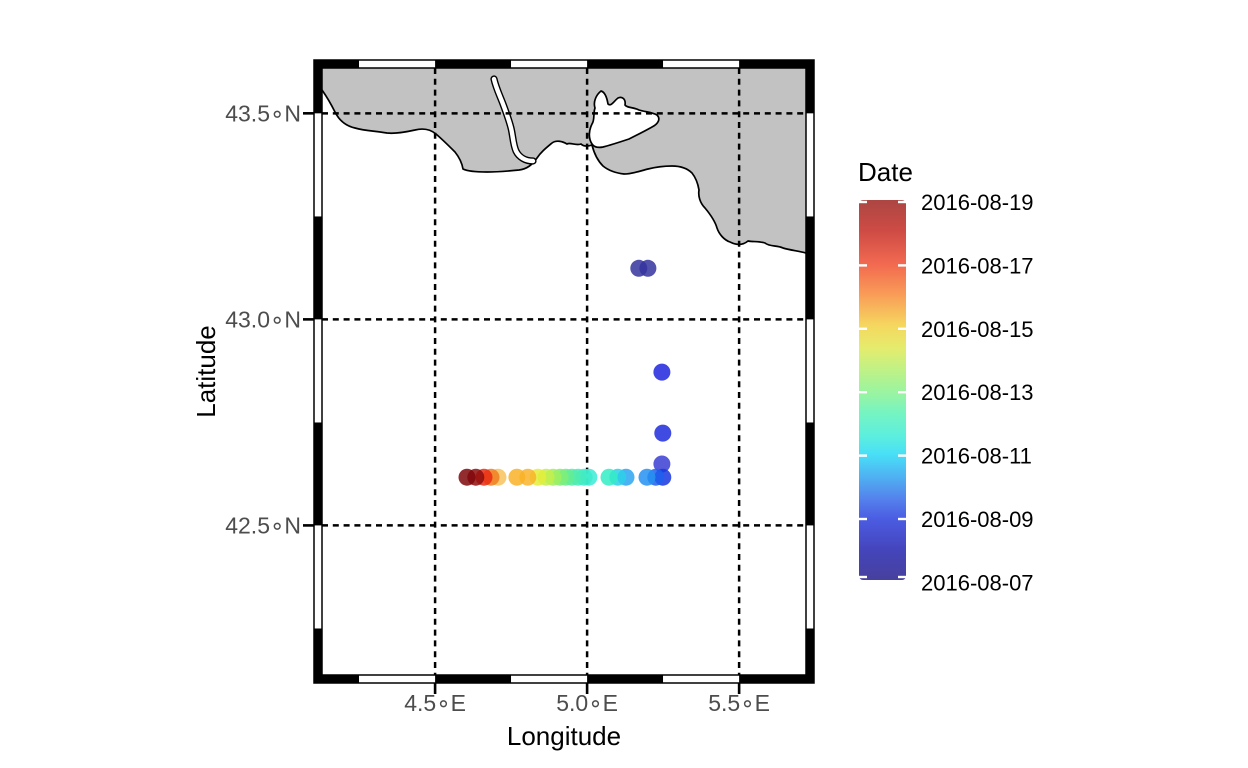 The image size is (1248, 768). I want to click on colorbar-label: 2016-08-07, so click(977, 582).